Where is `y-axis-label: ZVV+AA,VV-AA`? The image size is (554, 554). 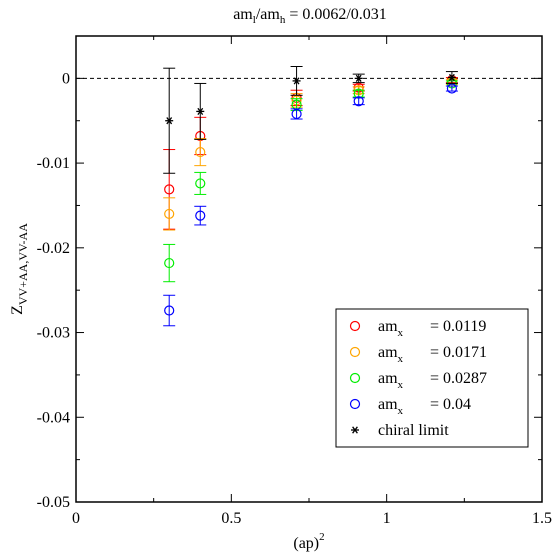 y-axis-label: ZVV+AA,VV-AA is located at coordinates (19, 269).